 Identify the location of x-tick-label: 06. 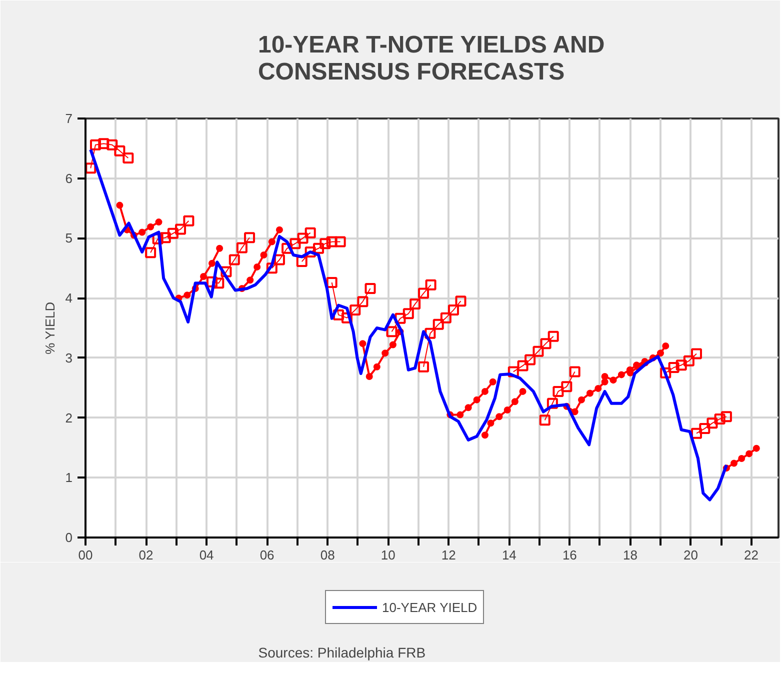
(267, 555).